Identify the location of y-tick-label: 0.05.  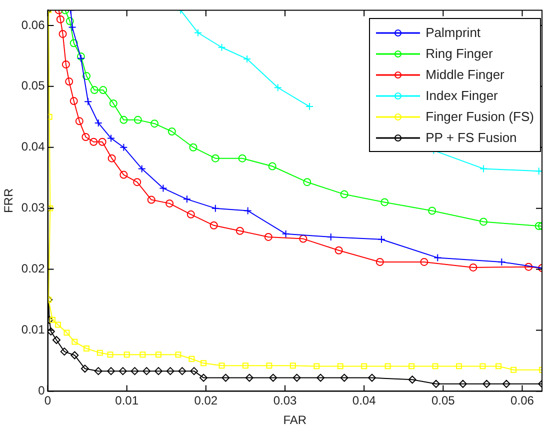
(33, 85).